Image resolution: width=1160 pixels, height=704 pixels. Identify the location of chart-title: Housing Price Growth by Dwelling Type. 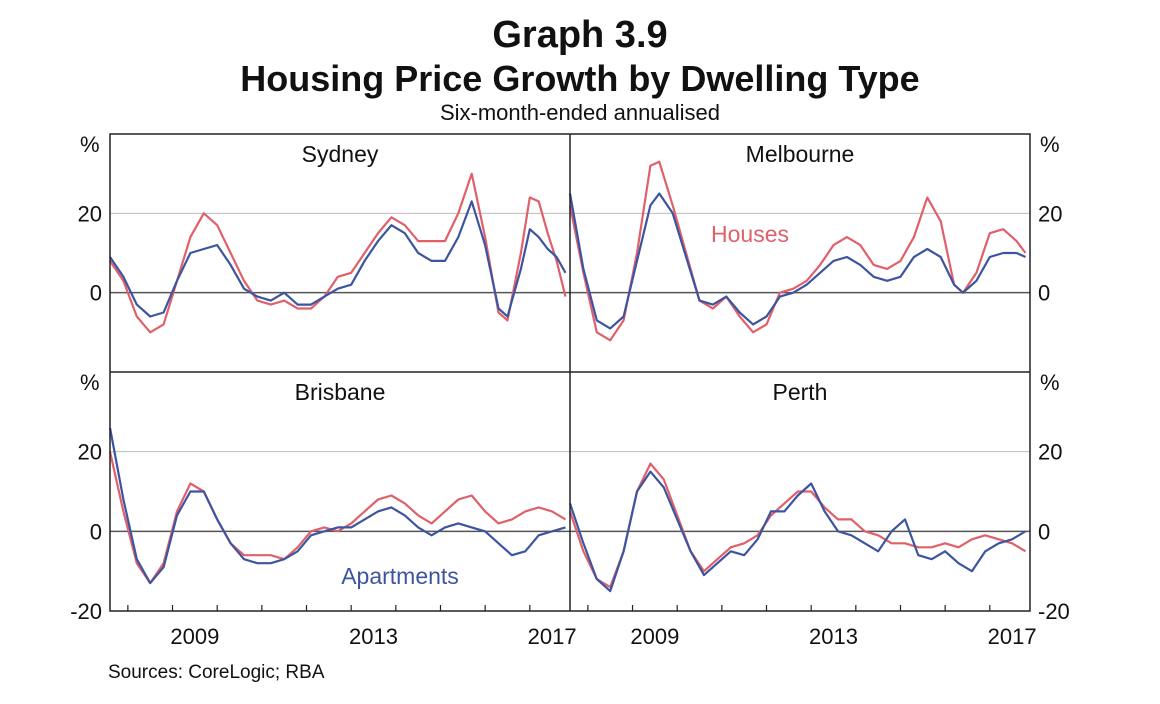
(580, 78).